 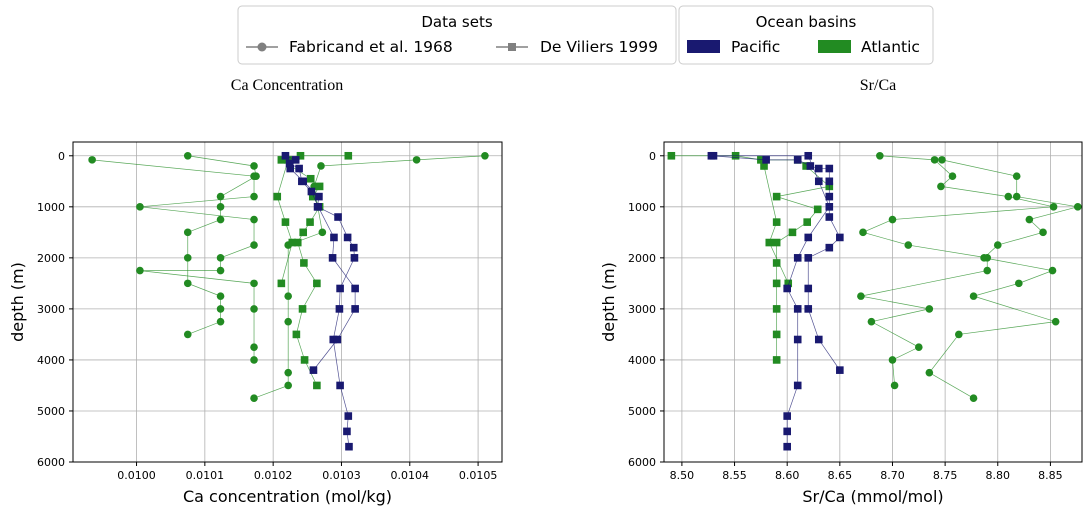 What do you see at coordinates (642, 258) in the screenshot?
I see `y-tick-label: 2000` at bounding box center [642, 258].